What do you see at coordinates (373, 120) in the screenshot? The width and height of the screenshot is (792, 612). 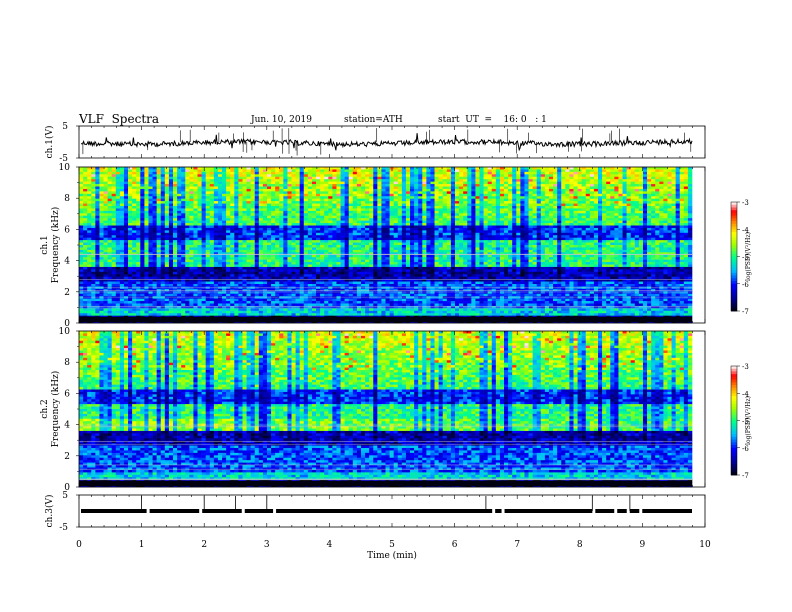 I see `station-label: station=ATH` at bounding box center [373, 120].